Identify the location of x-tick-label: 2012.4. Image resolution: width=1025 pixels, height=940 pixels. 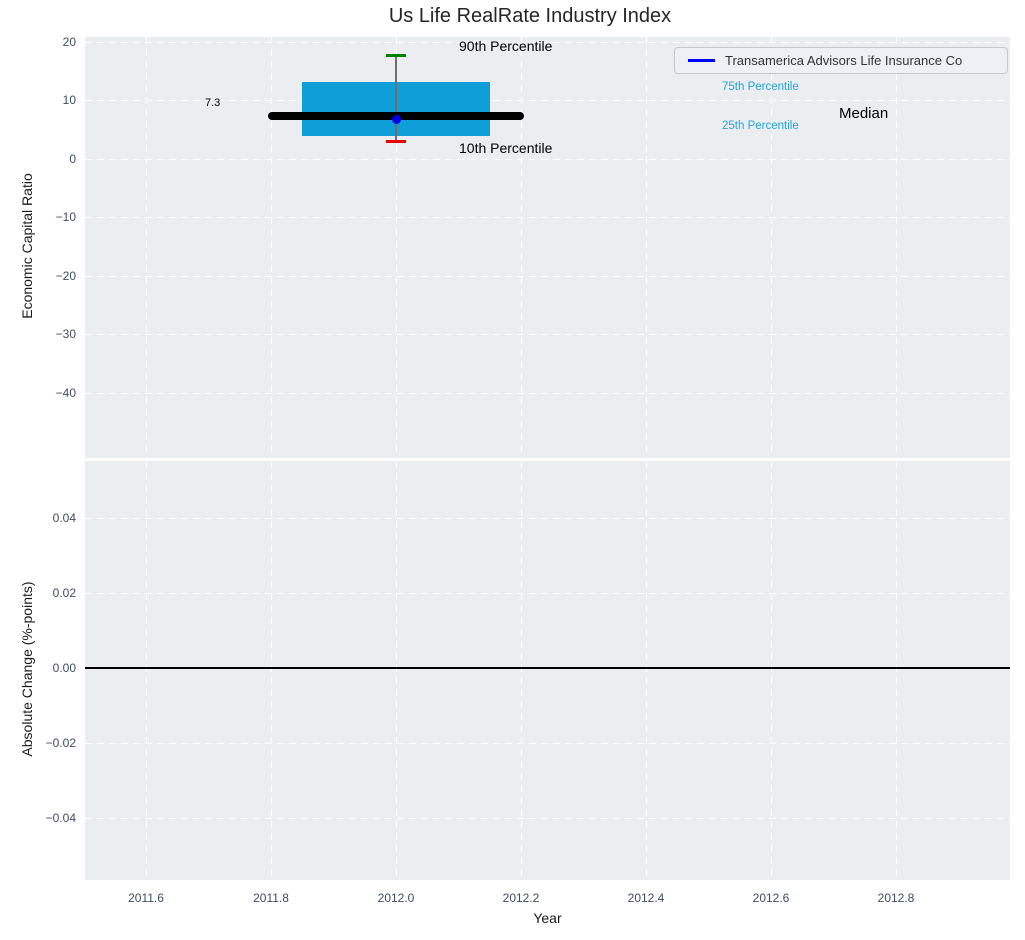
(646, 898).